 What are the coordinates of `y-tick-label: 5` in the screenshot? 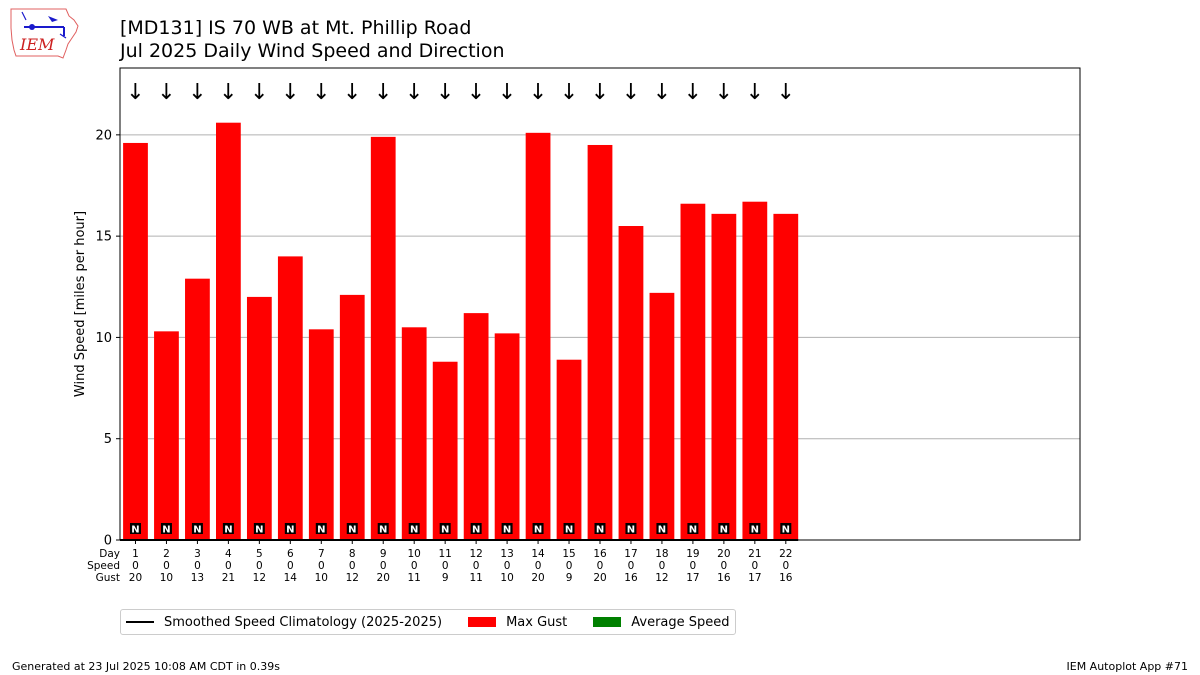 It's located at (108, 439).